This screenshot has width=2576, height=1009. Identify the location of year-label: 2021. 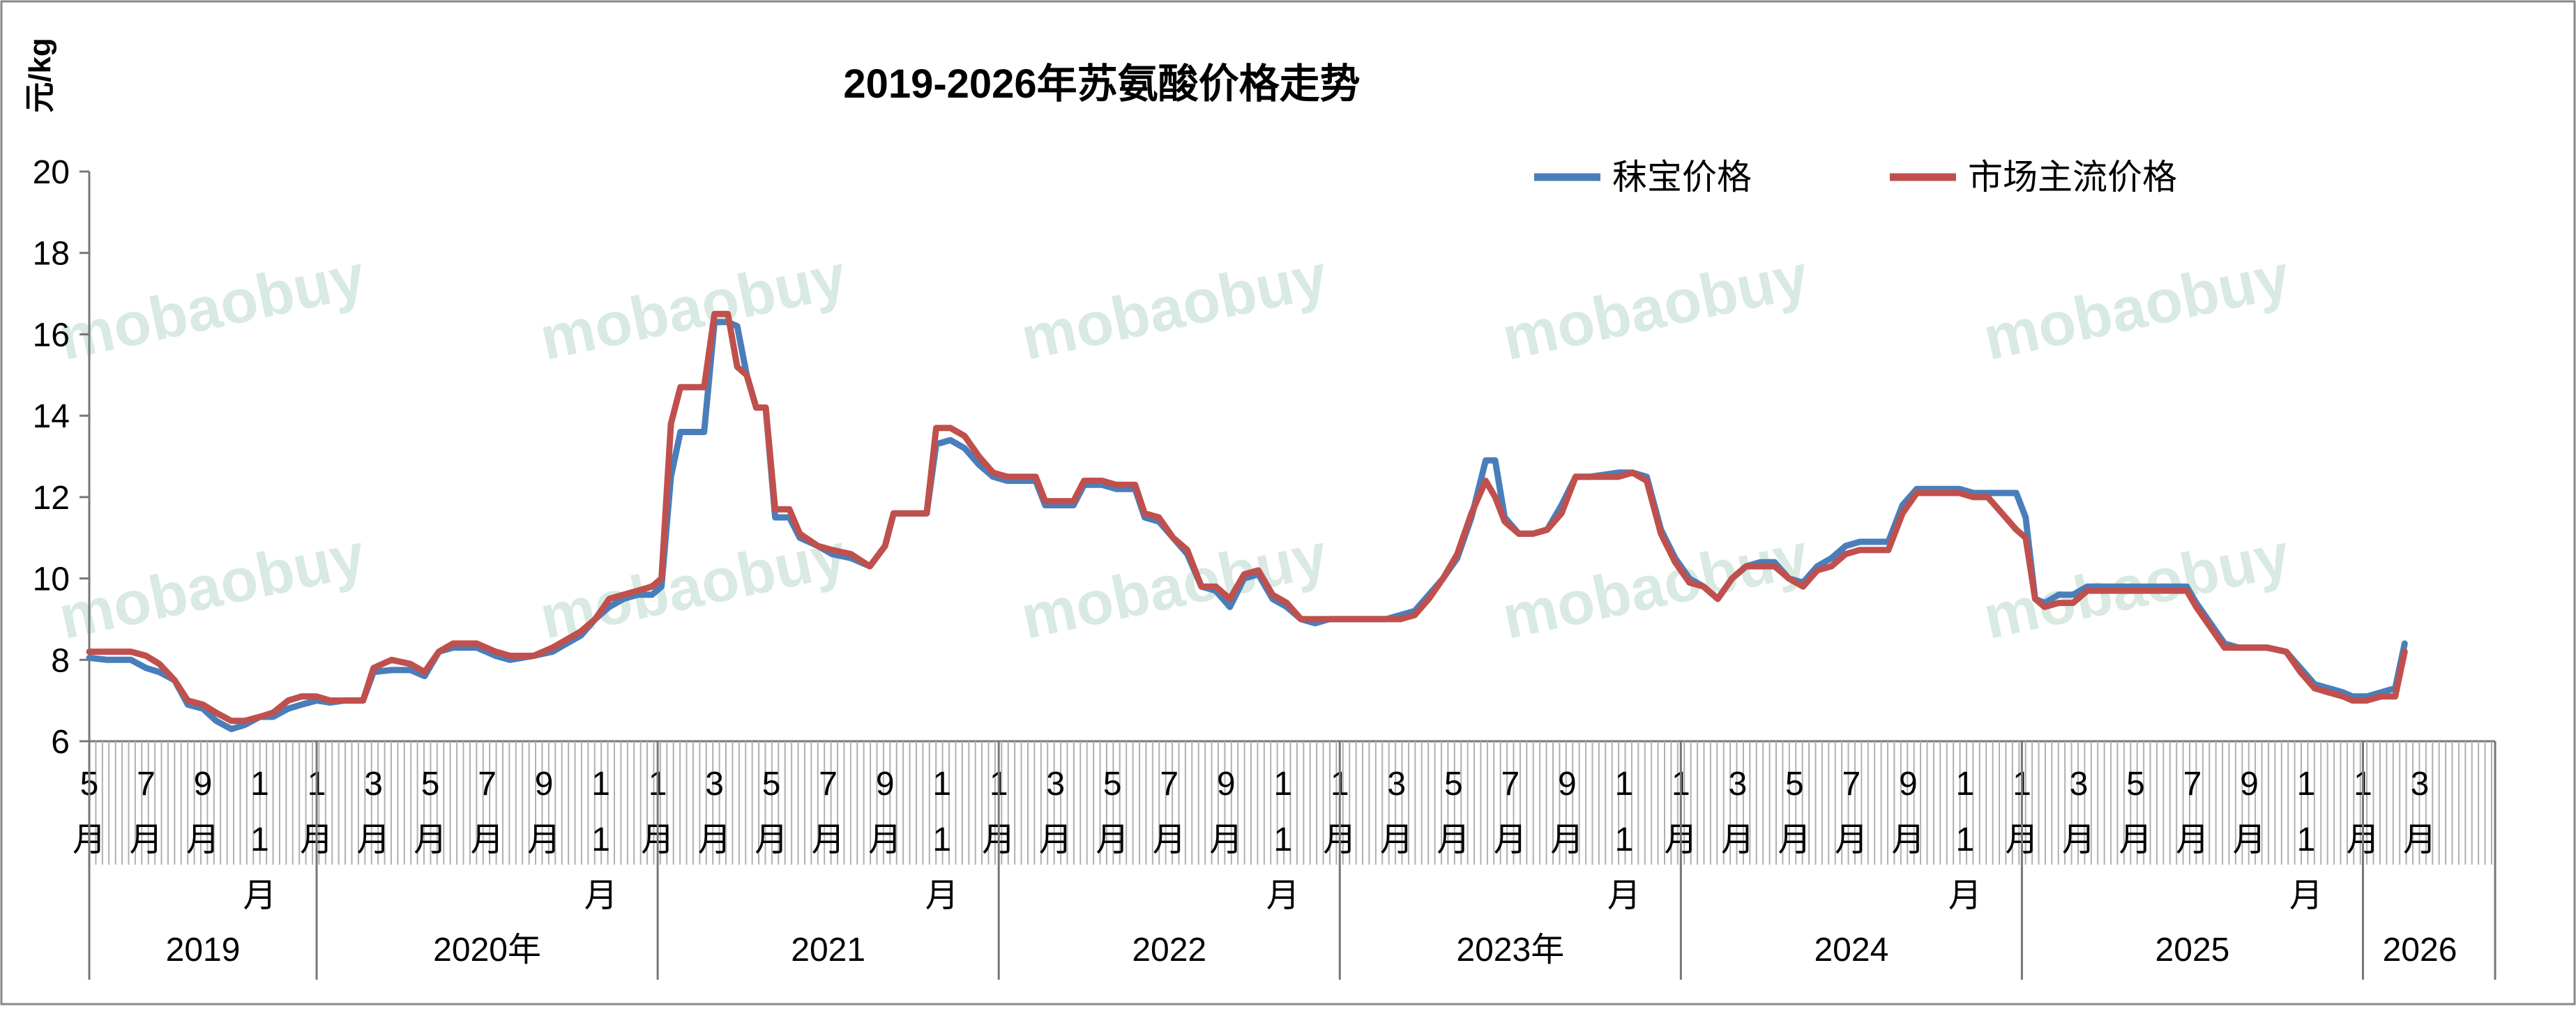
(828, 951).